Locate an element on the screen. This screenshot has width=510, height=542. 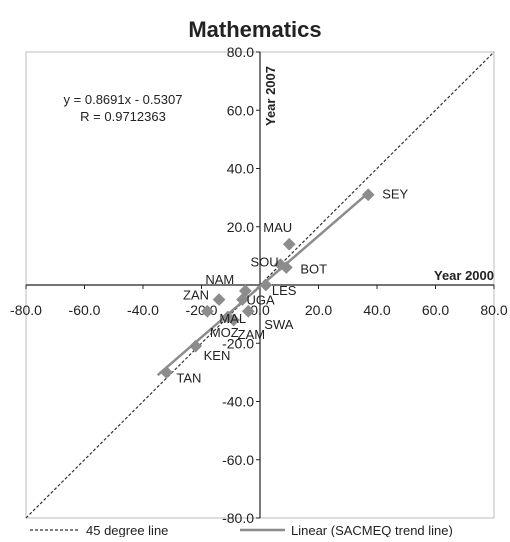
x-tick-label: 20.0 is located at coordinates (318, 310).